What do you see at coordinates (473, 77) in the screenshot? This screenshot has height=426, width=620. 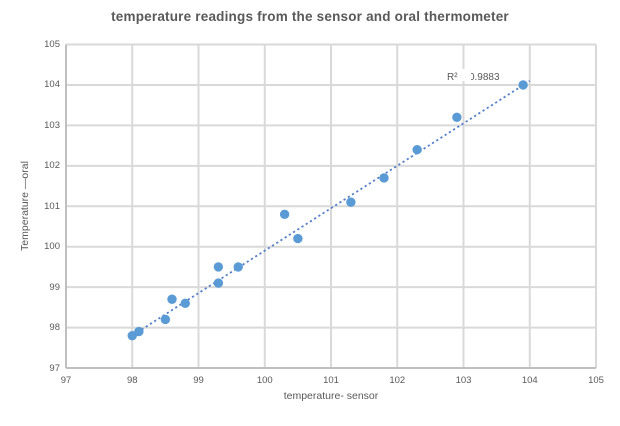 I see `r-squared-label: R² = 0.9883` at bounding box center [473, 77].